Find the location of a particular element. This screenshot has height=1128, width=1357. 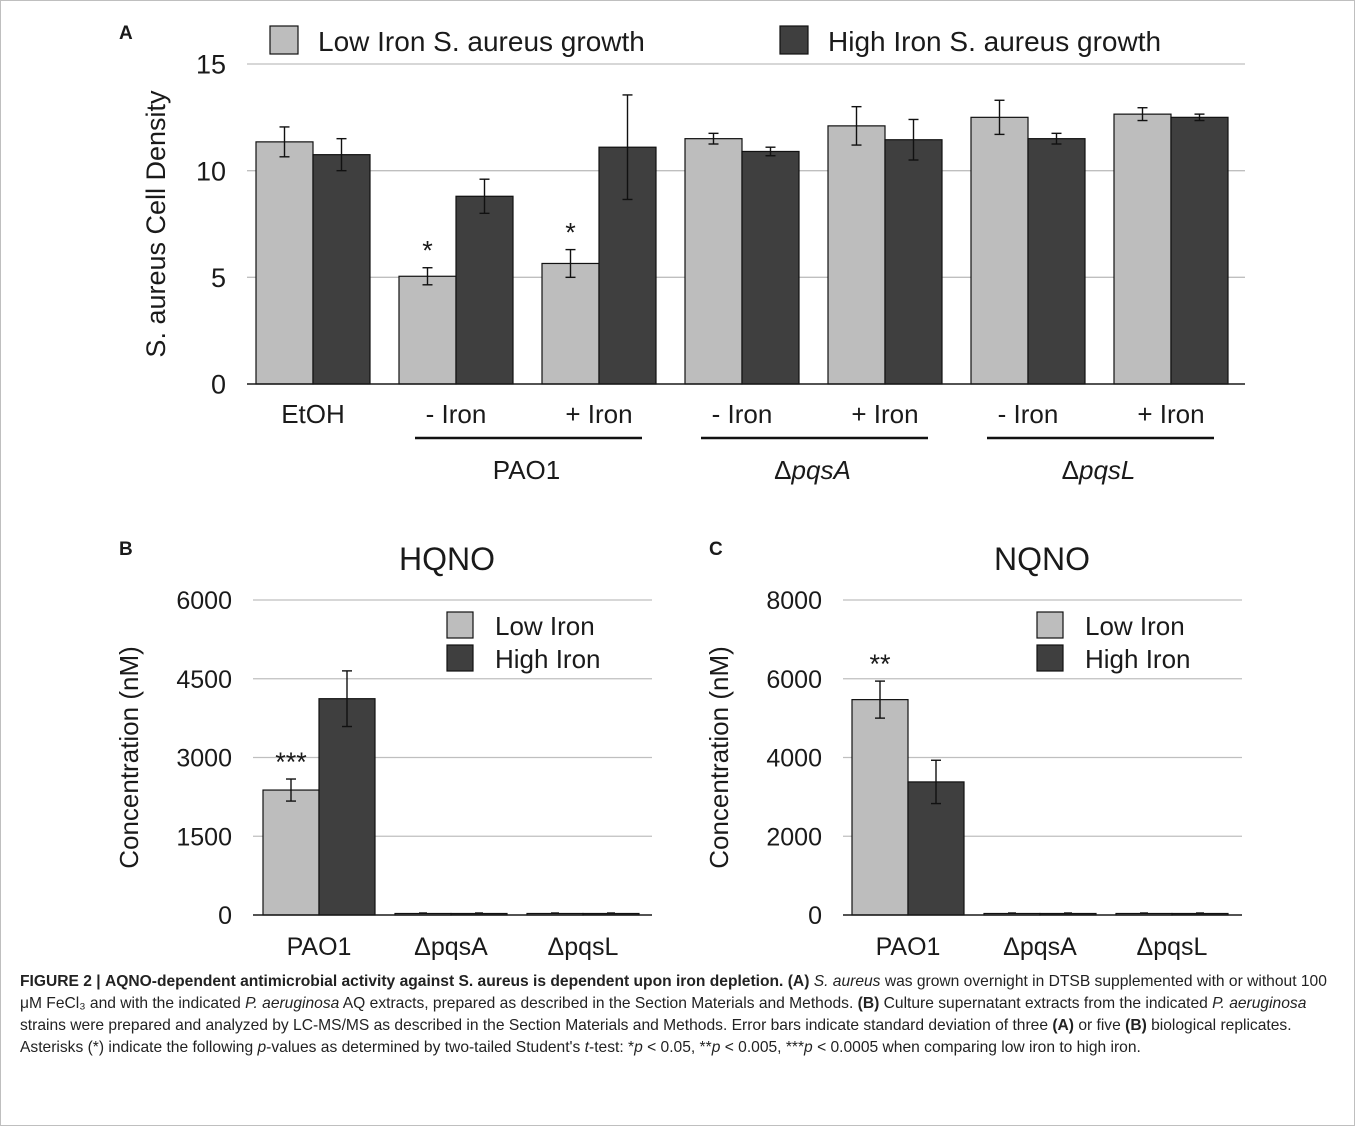

caption-number: FIGURE 2 | is located at coordinates (60, 981).